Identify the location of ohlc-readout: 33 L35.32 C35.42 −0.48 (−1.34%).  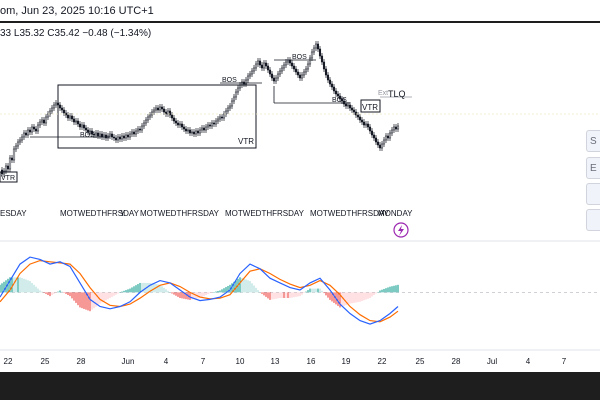
(75, 33).